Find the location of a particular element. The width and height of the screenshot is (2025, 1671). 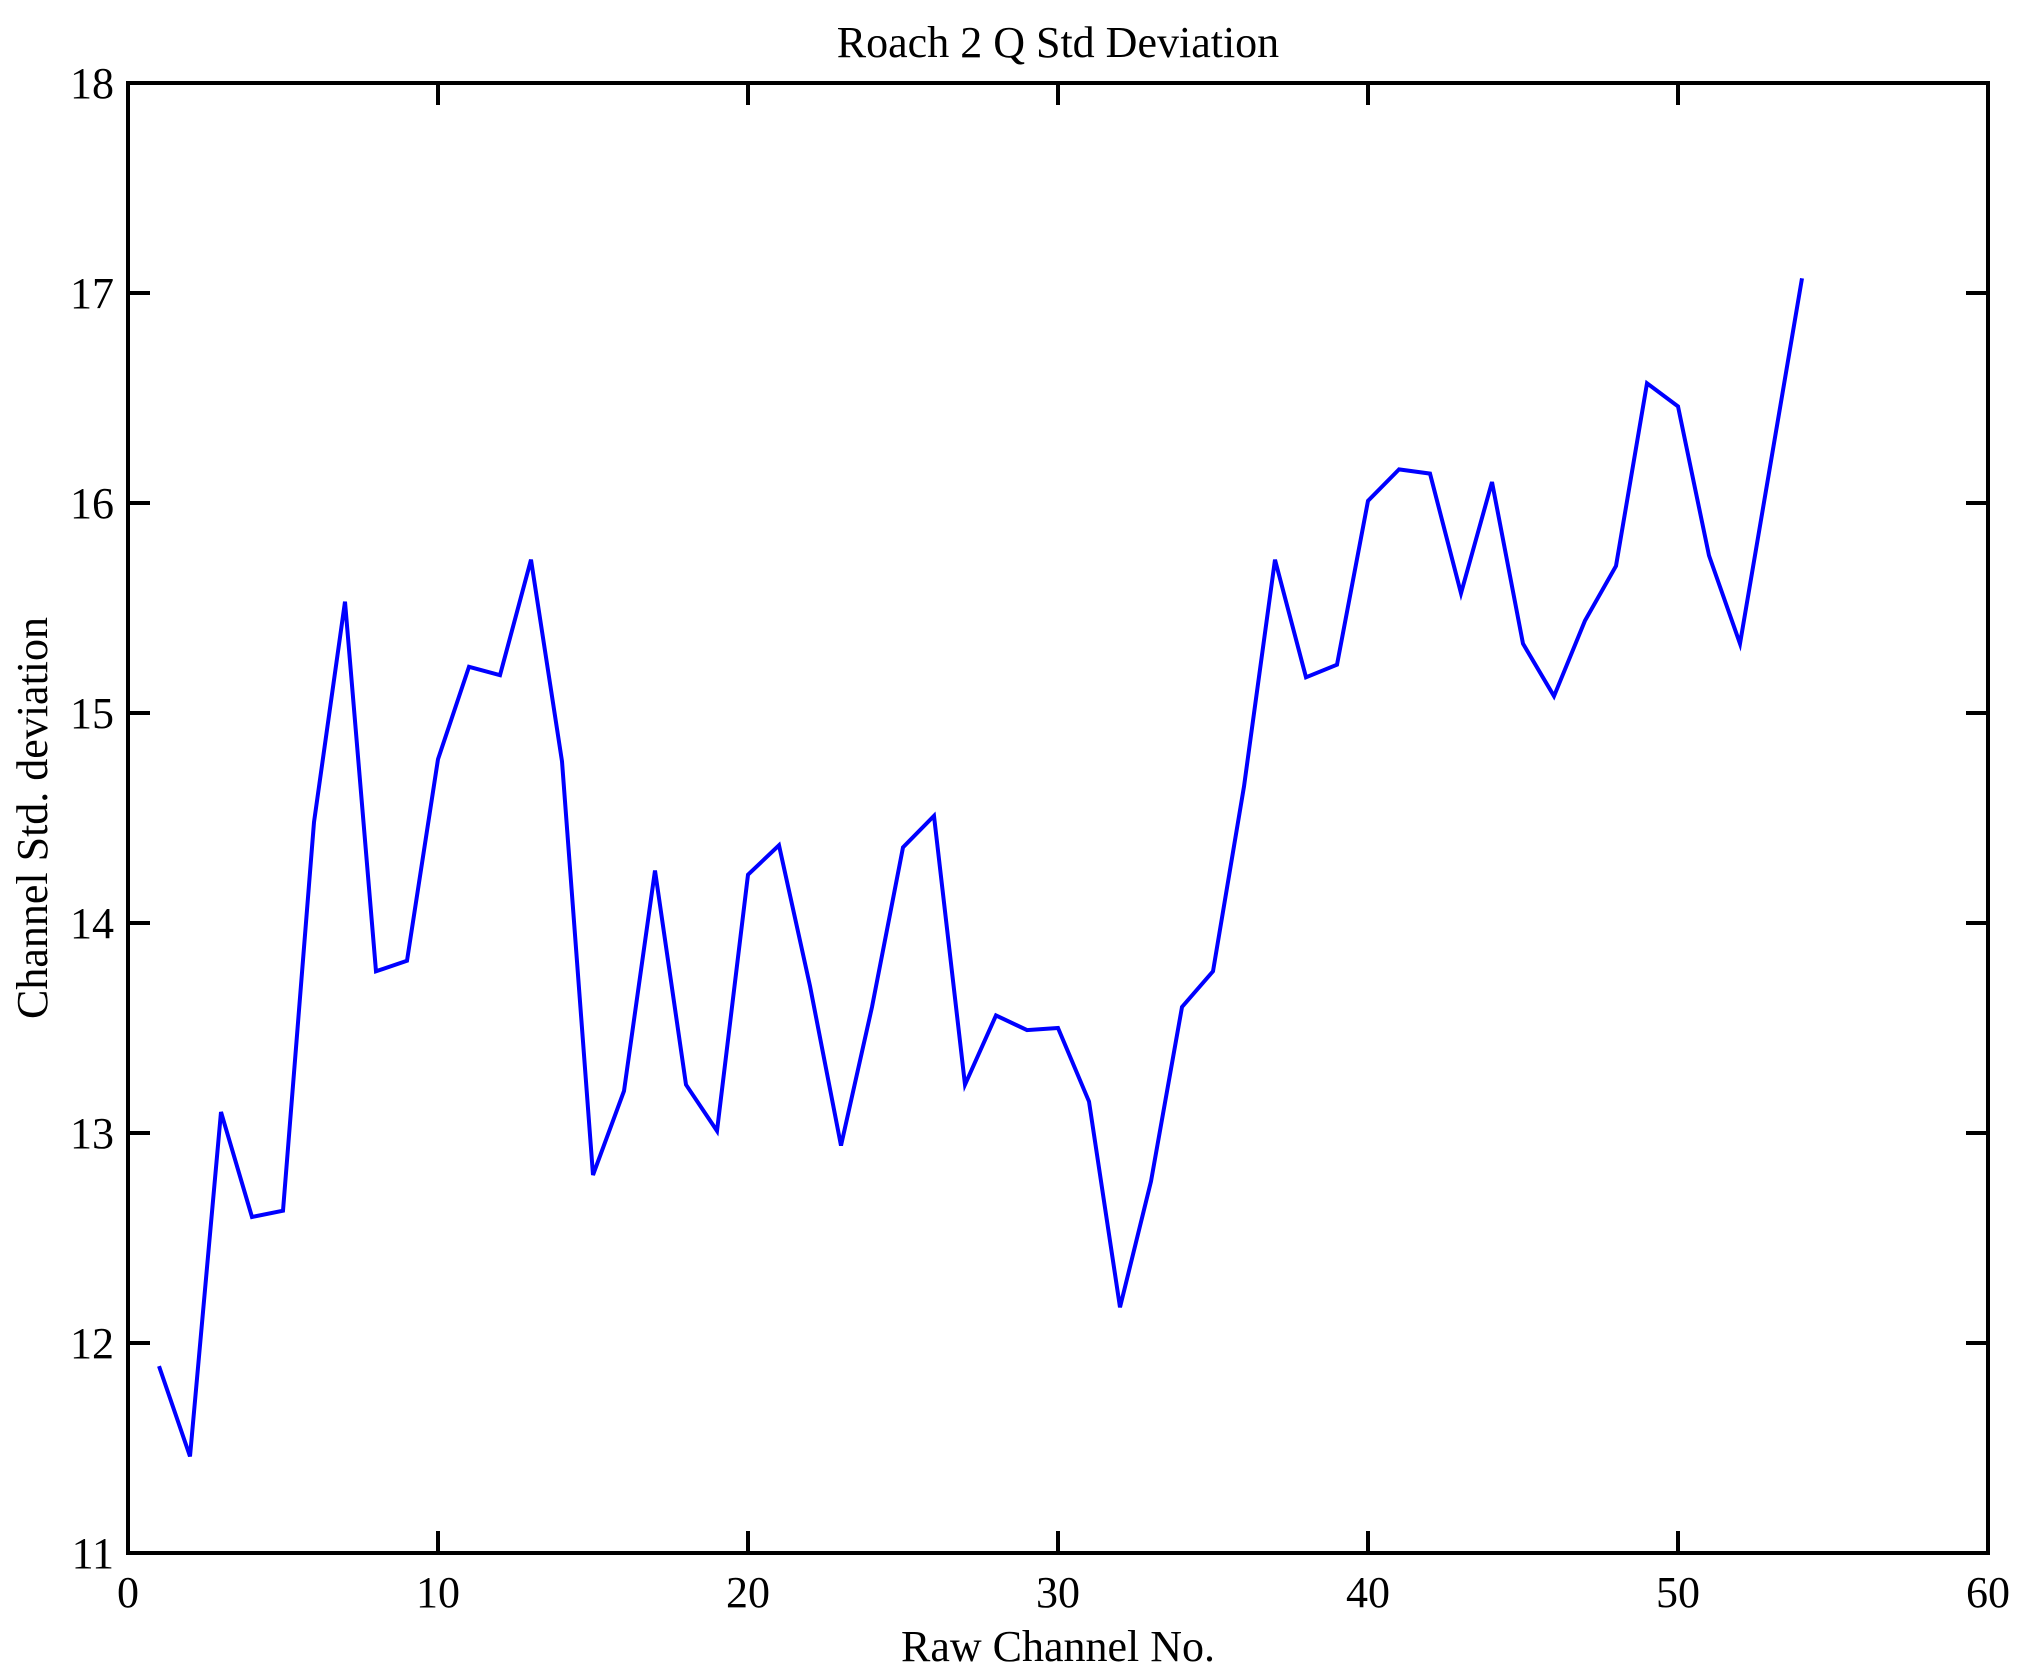

x-tick-label: 20 is located at coordinates (748, 1592).